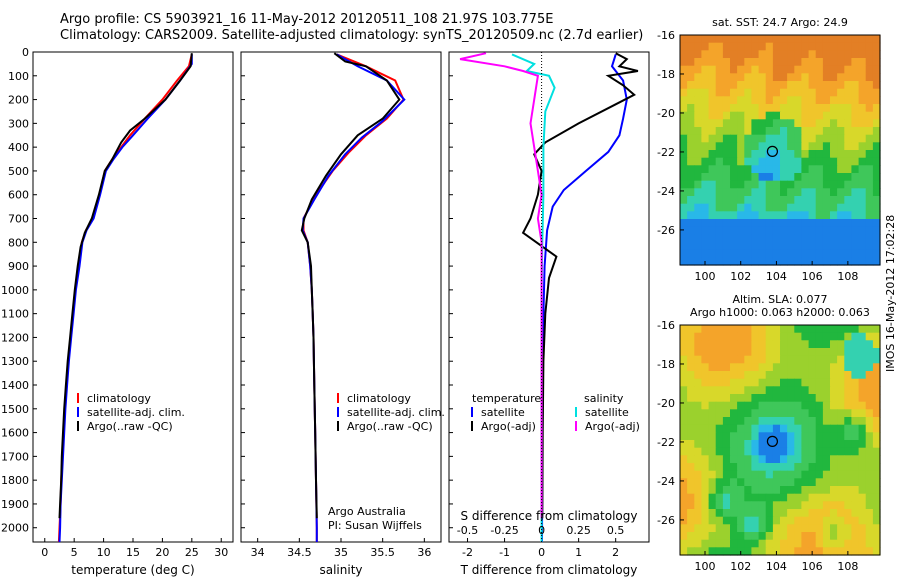  Describe the element at coordinates (353, 297) in the screenshot. I see `series-group` at that location.